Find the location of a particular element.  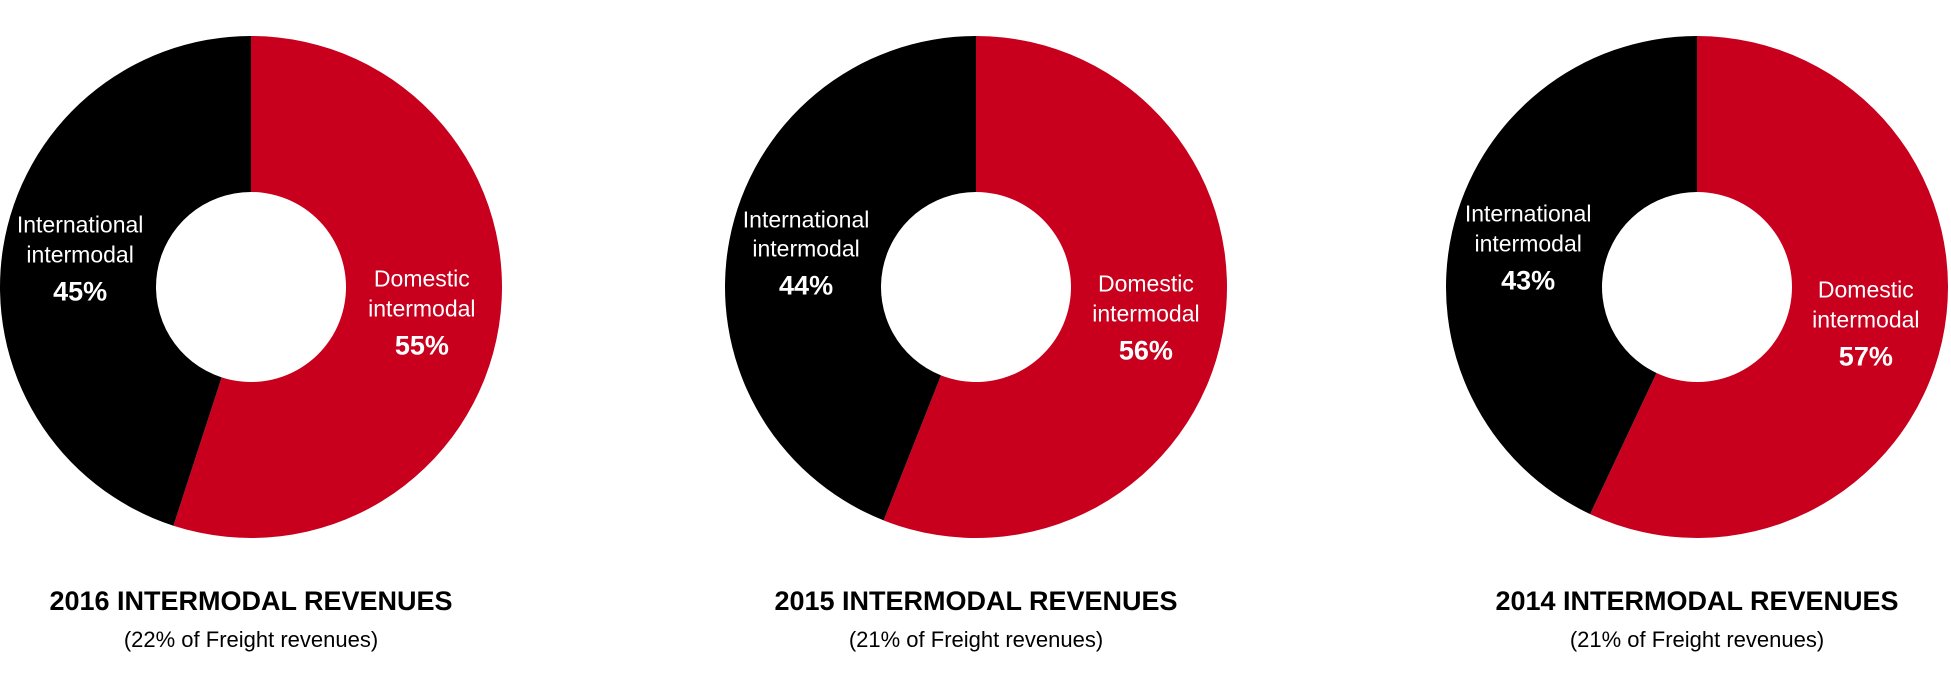

chart-subtitle: (22% of Freight revenues) is located at coordinates (251, 639).